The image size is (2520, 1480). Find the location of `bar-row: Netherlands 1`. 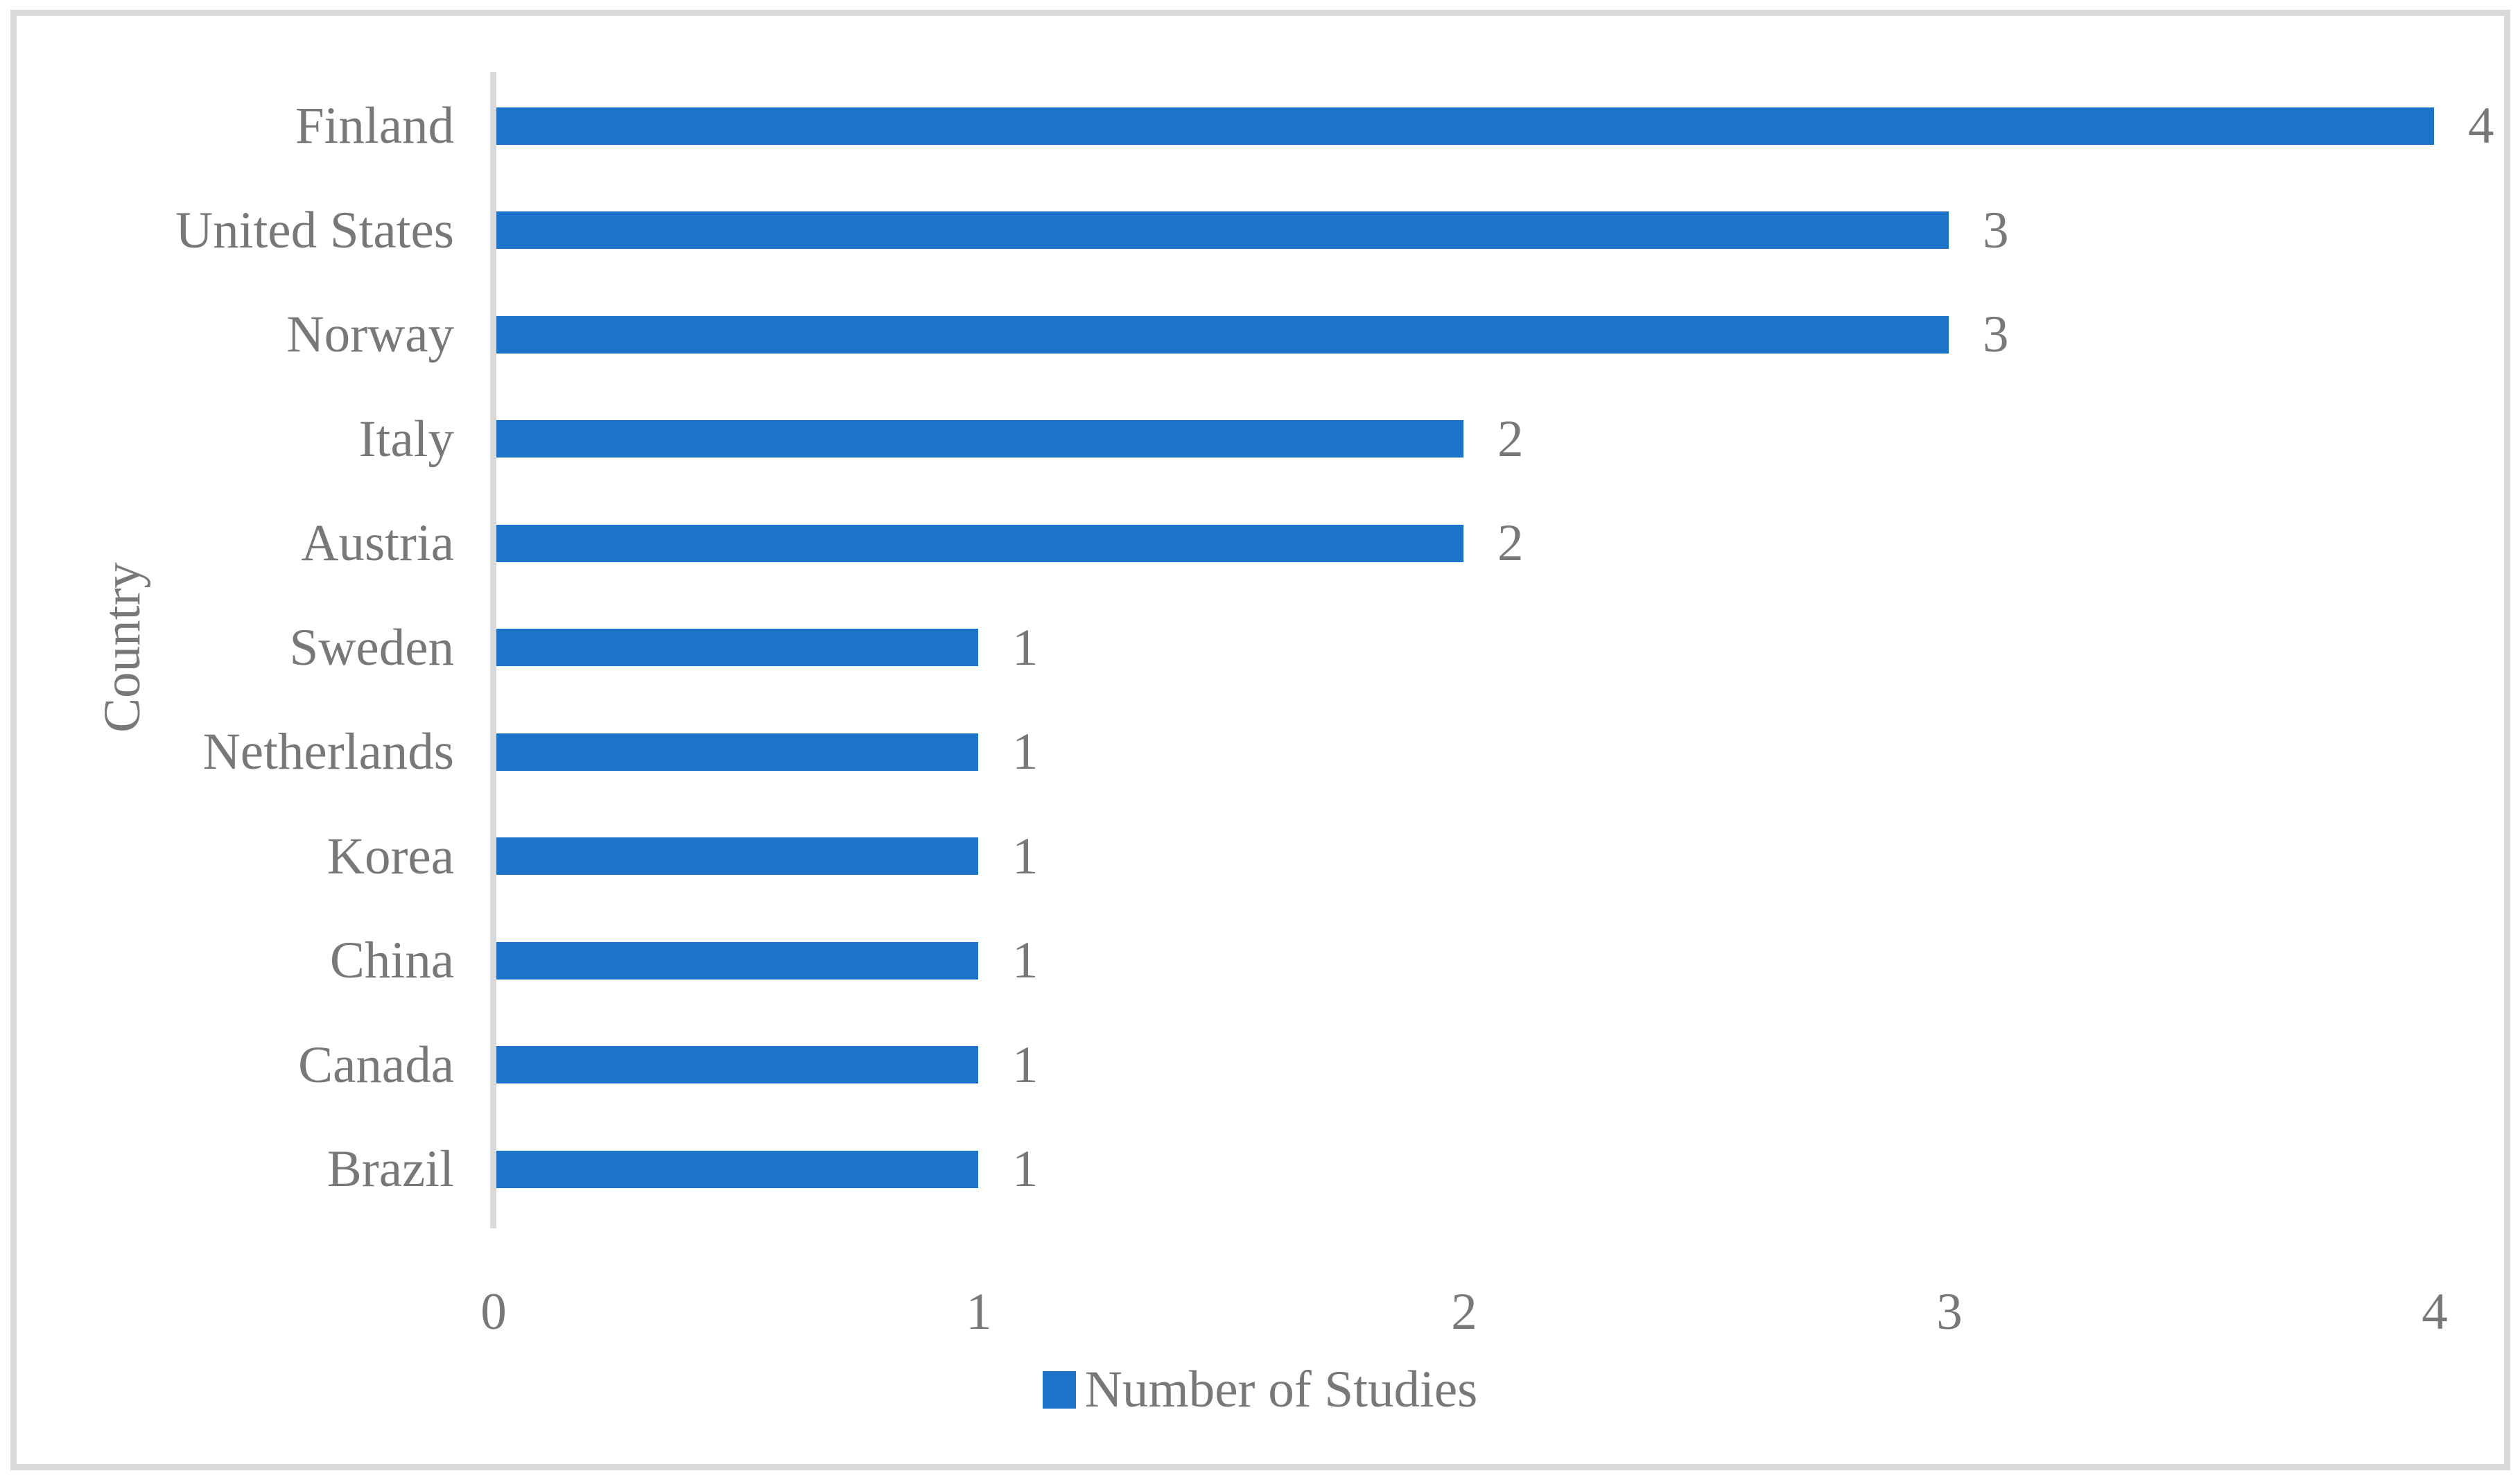

bar-row: Netherlands 1 is located at coordinates (1260, 751).